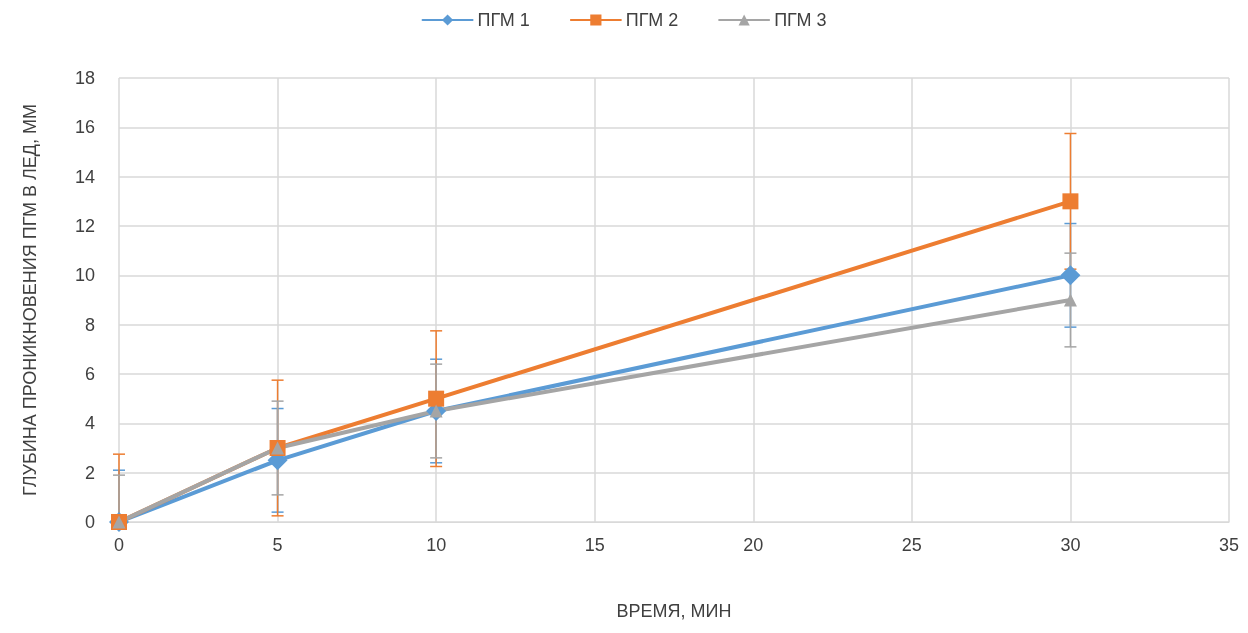  Describe the element at coordinates (89, 324) in the screenshot. I see `y-tick-label: 8` at that location.